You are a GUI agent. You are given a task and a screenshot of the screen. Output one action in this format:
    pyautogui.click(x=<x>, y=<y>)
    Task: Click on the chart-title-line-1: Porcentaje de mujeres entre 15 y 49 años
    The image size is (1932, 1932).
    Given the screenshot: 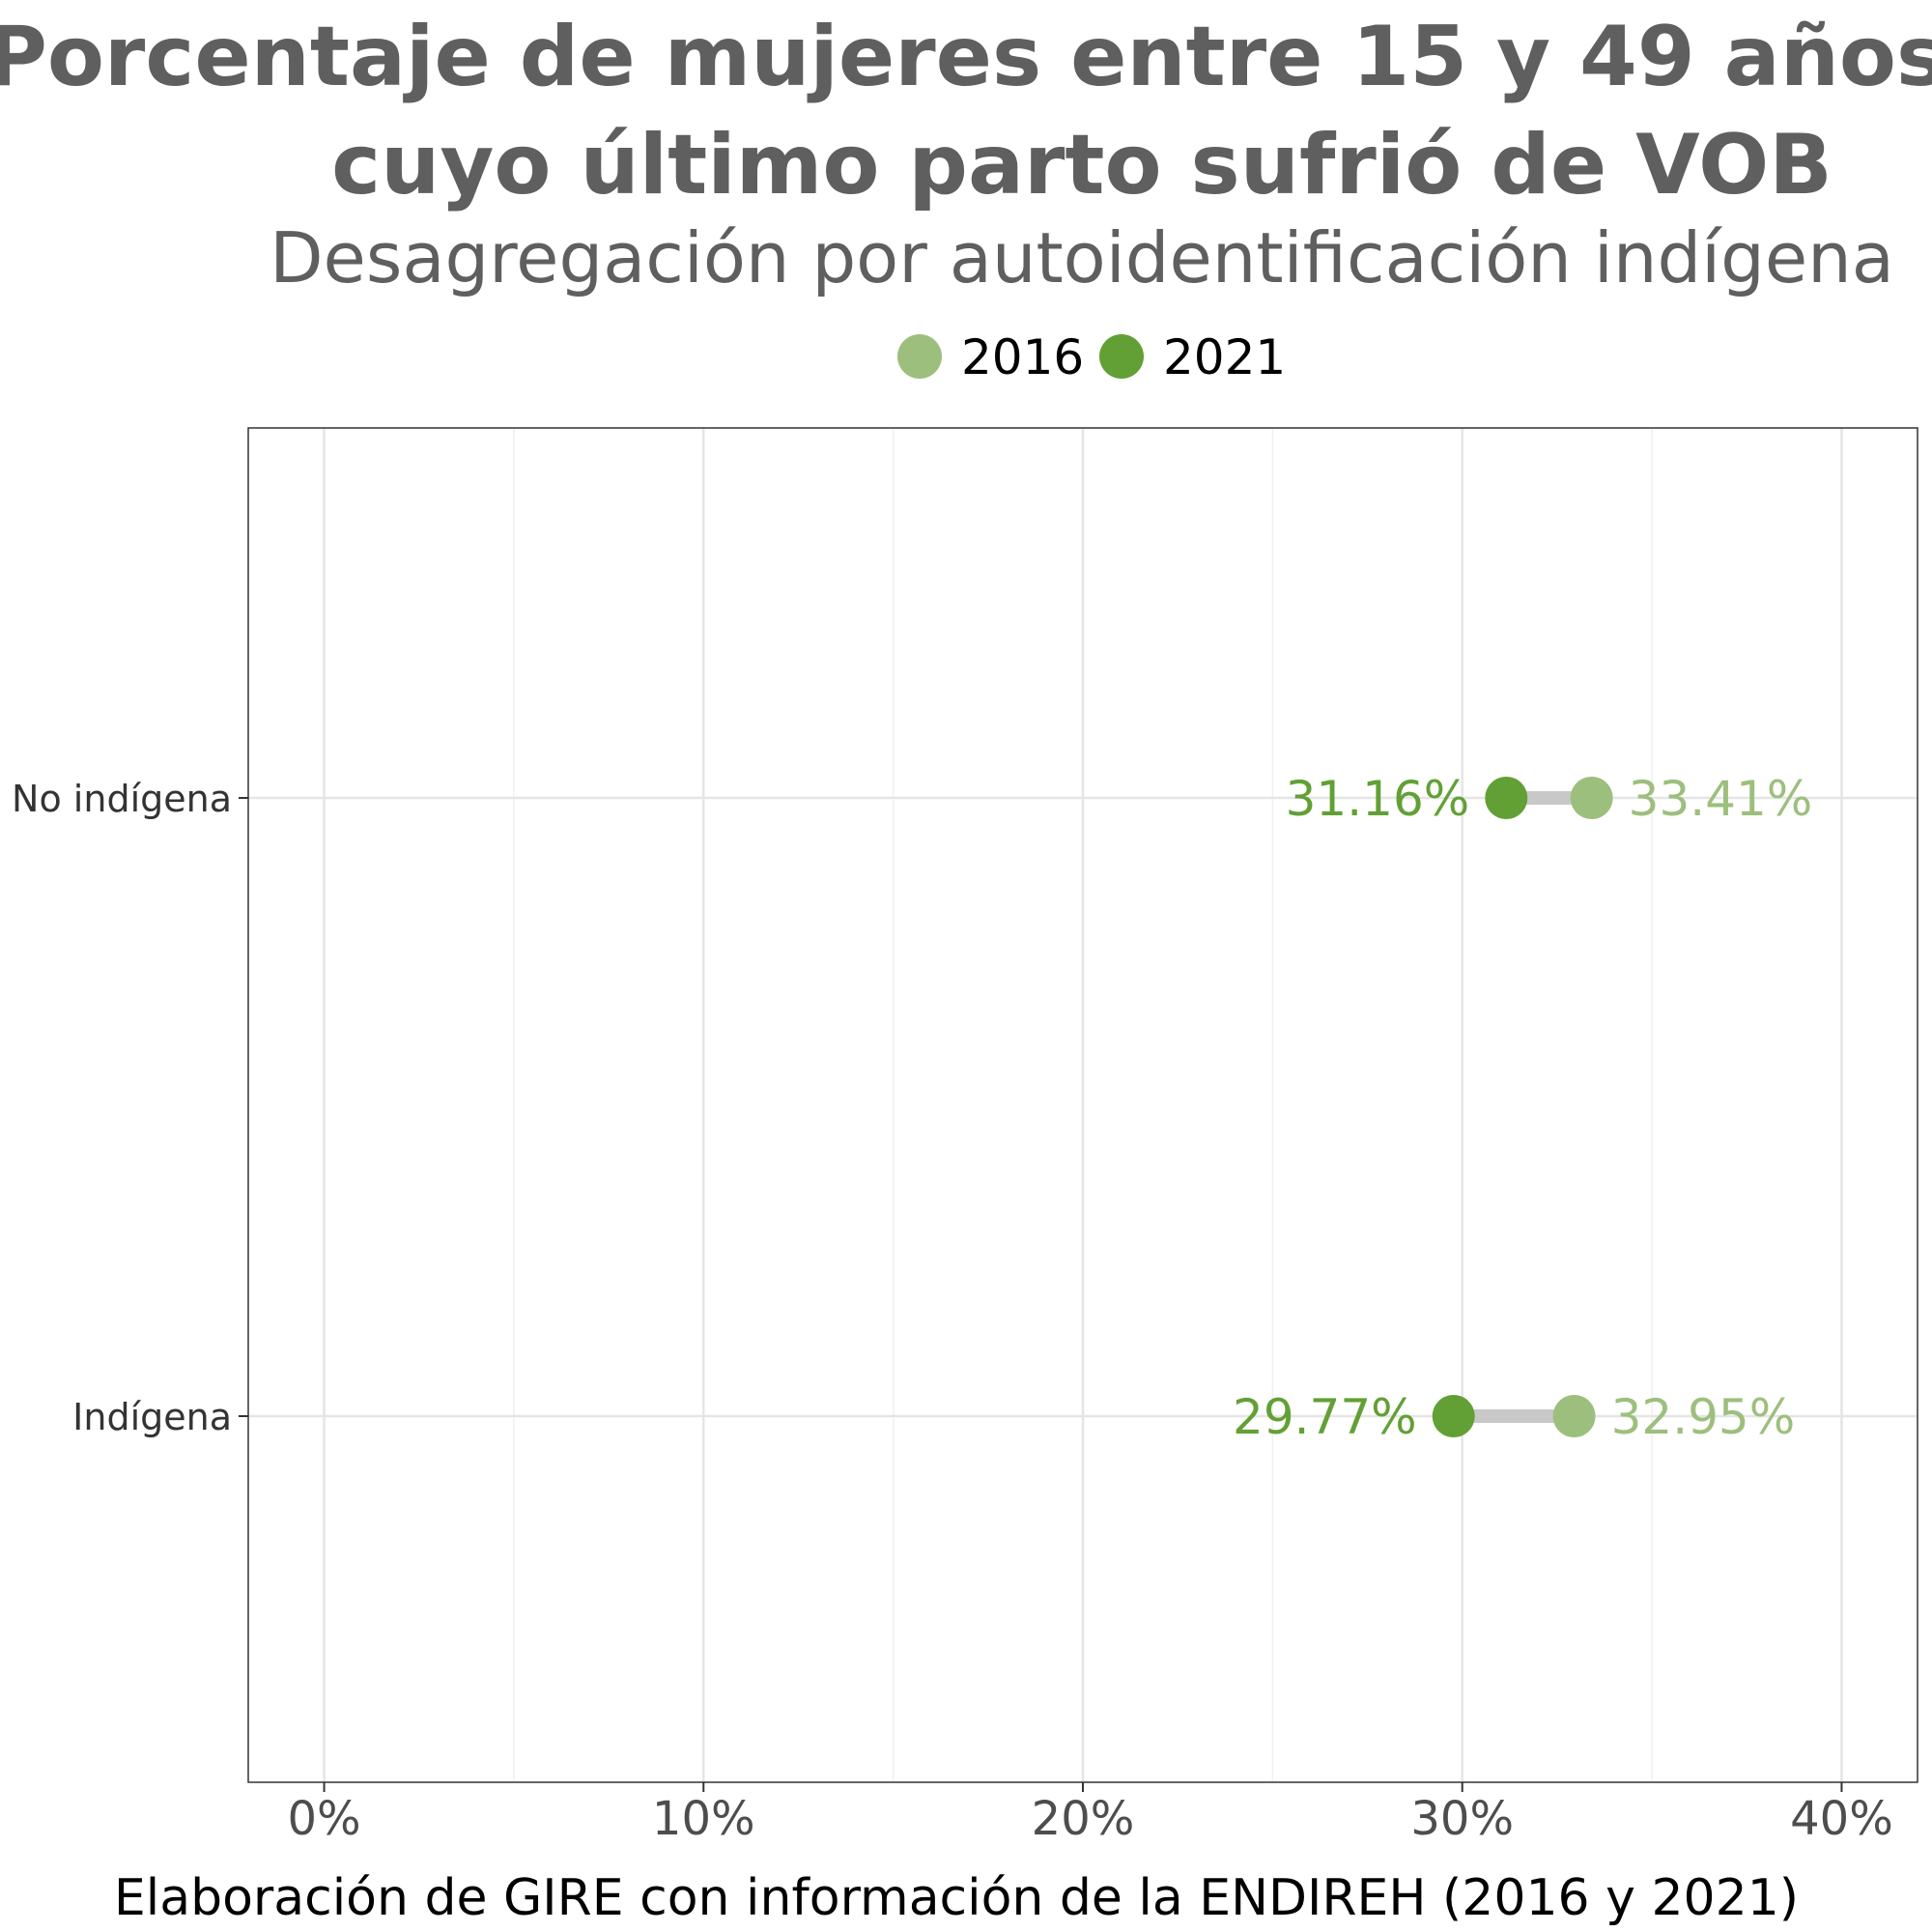 What is the action you would take?
    pyautogui.click(x=966, y=57)
    